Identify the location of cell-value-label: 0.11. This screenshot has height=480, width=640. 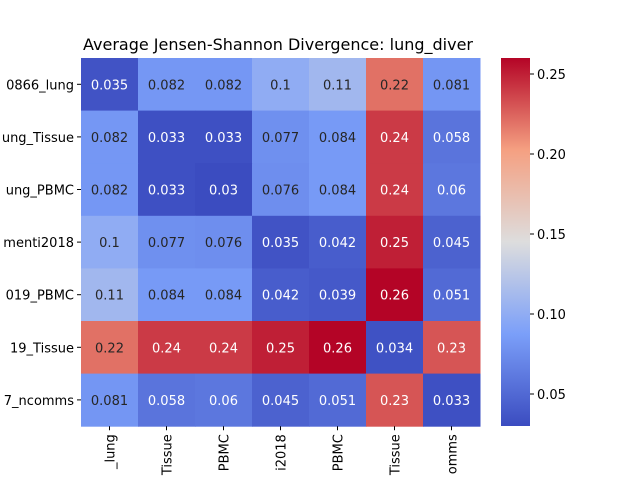
(337, 85).